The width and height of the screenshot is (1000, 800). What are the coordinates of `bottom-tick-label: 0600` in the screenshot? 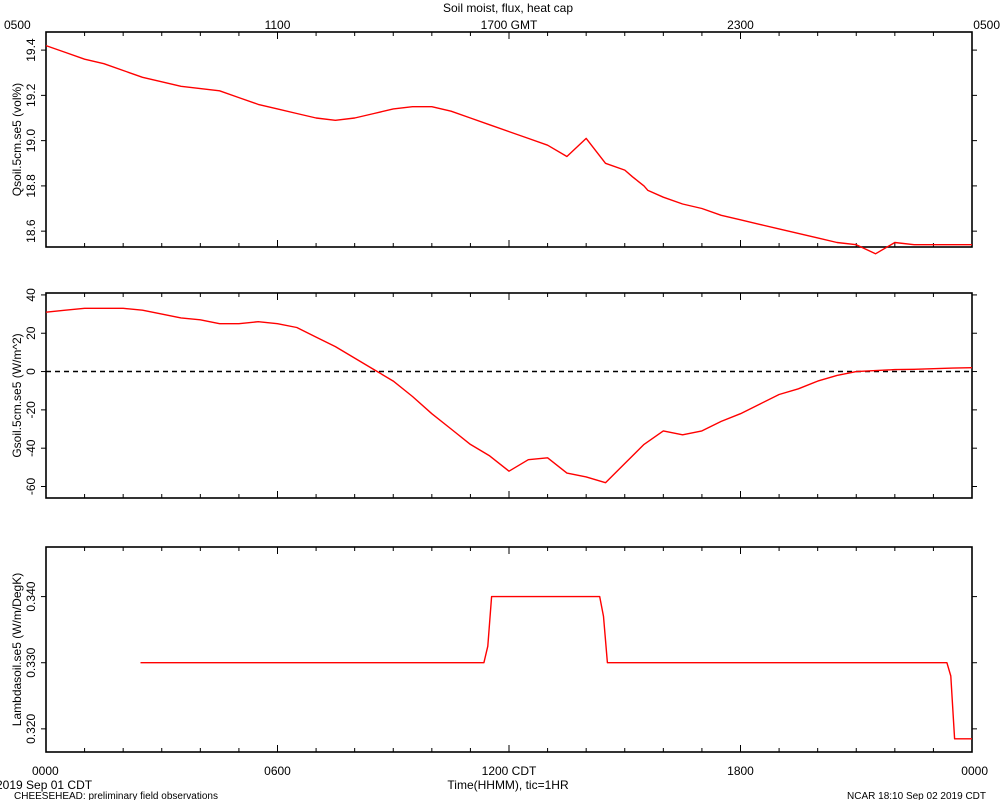 It's located at (277, 771).